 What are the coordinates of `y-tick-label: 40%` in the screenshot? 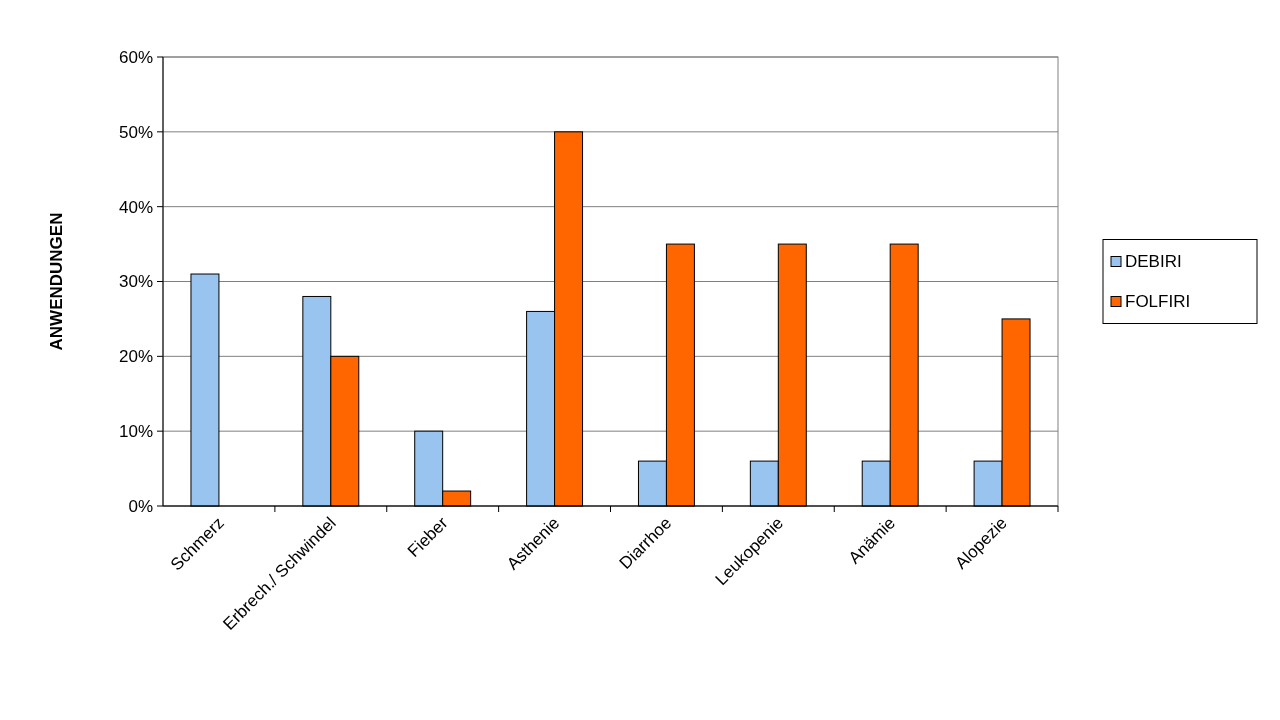 It's located at (135, 207).